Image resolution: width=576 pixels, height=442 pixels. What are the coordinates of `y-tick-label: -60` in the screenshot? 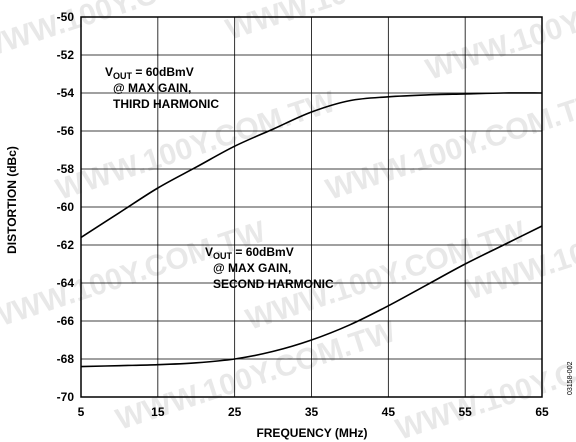 It's located at (66, 207).